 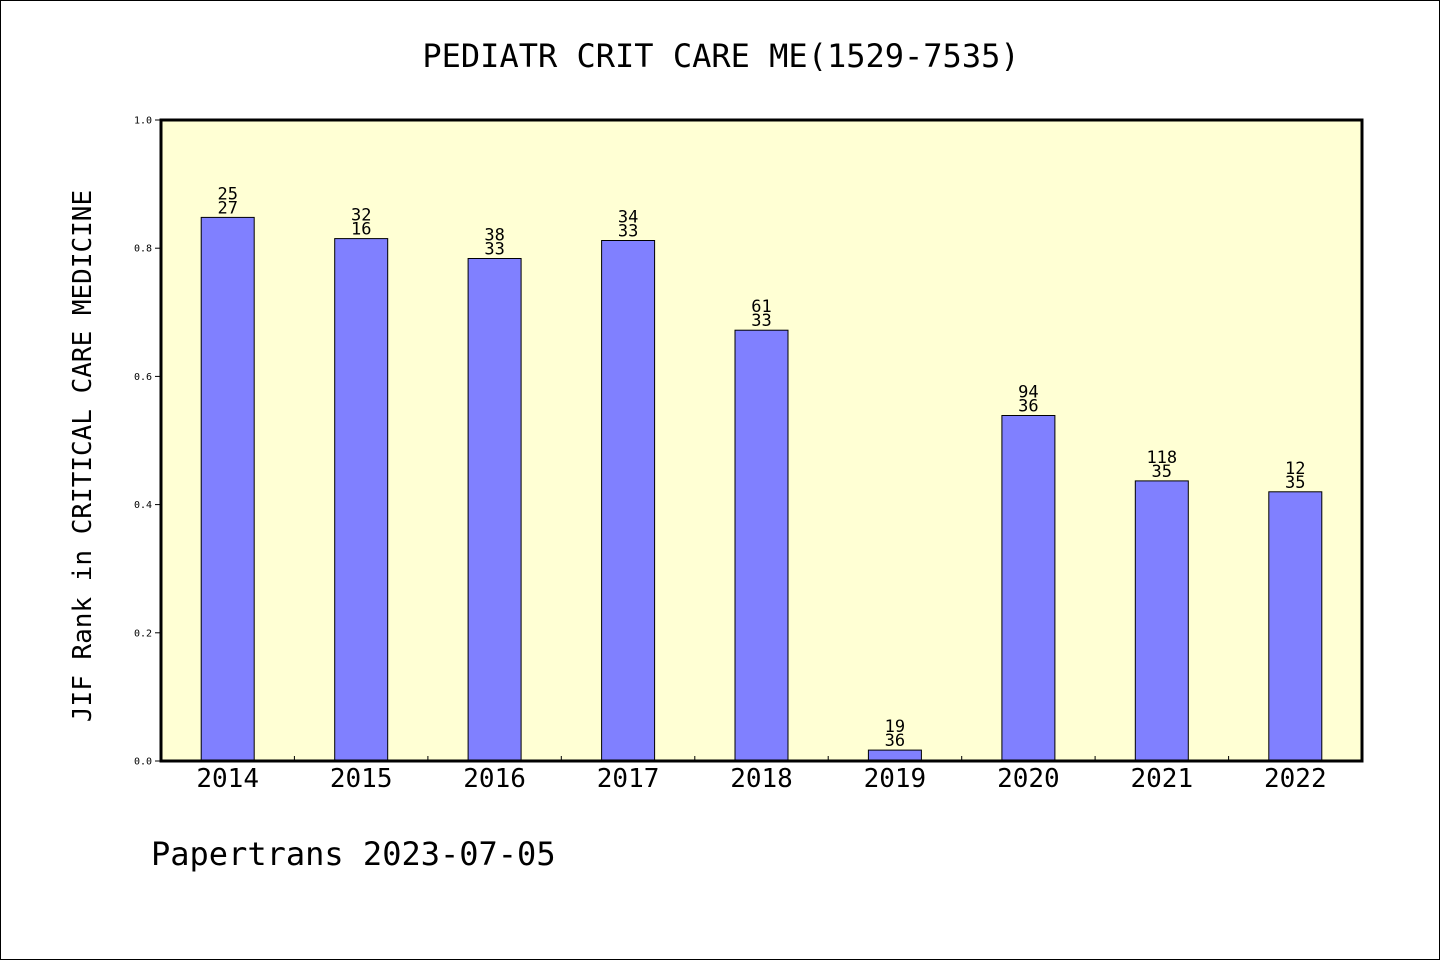 I want to click on x-tick-label-2015: 2015, so click(x=361, y=779).